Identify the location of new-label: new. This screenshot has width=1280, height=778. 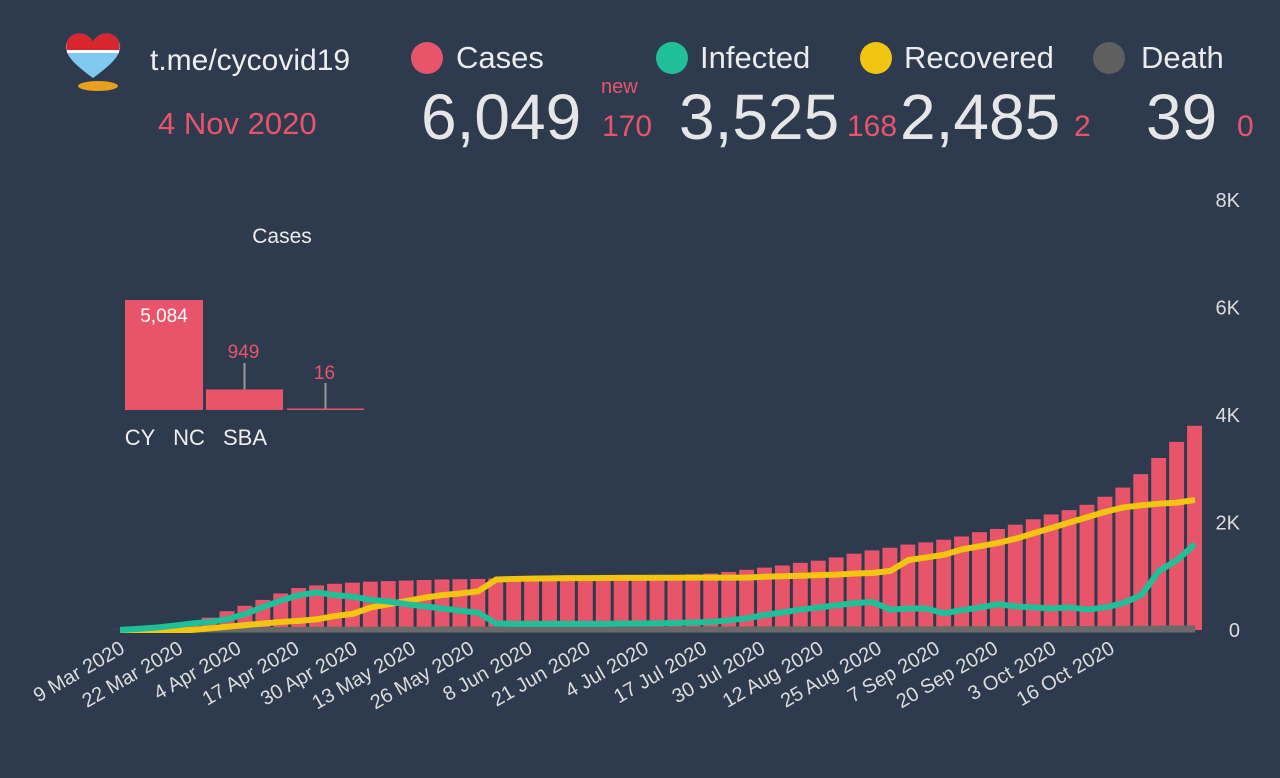
(619, 87).